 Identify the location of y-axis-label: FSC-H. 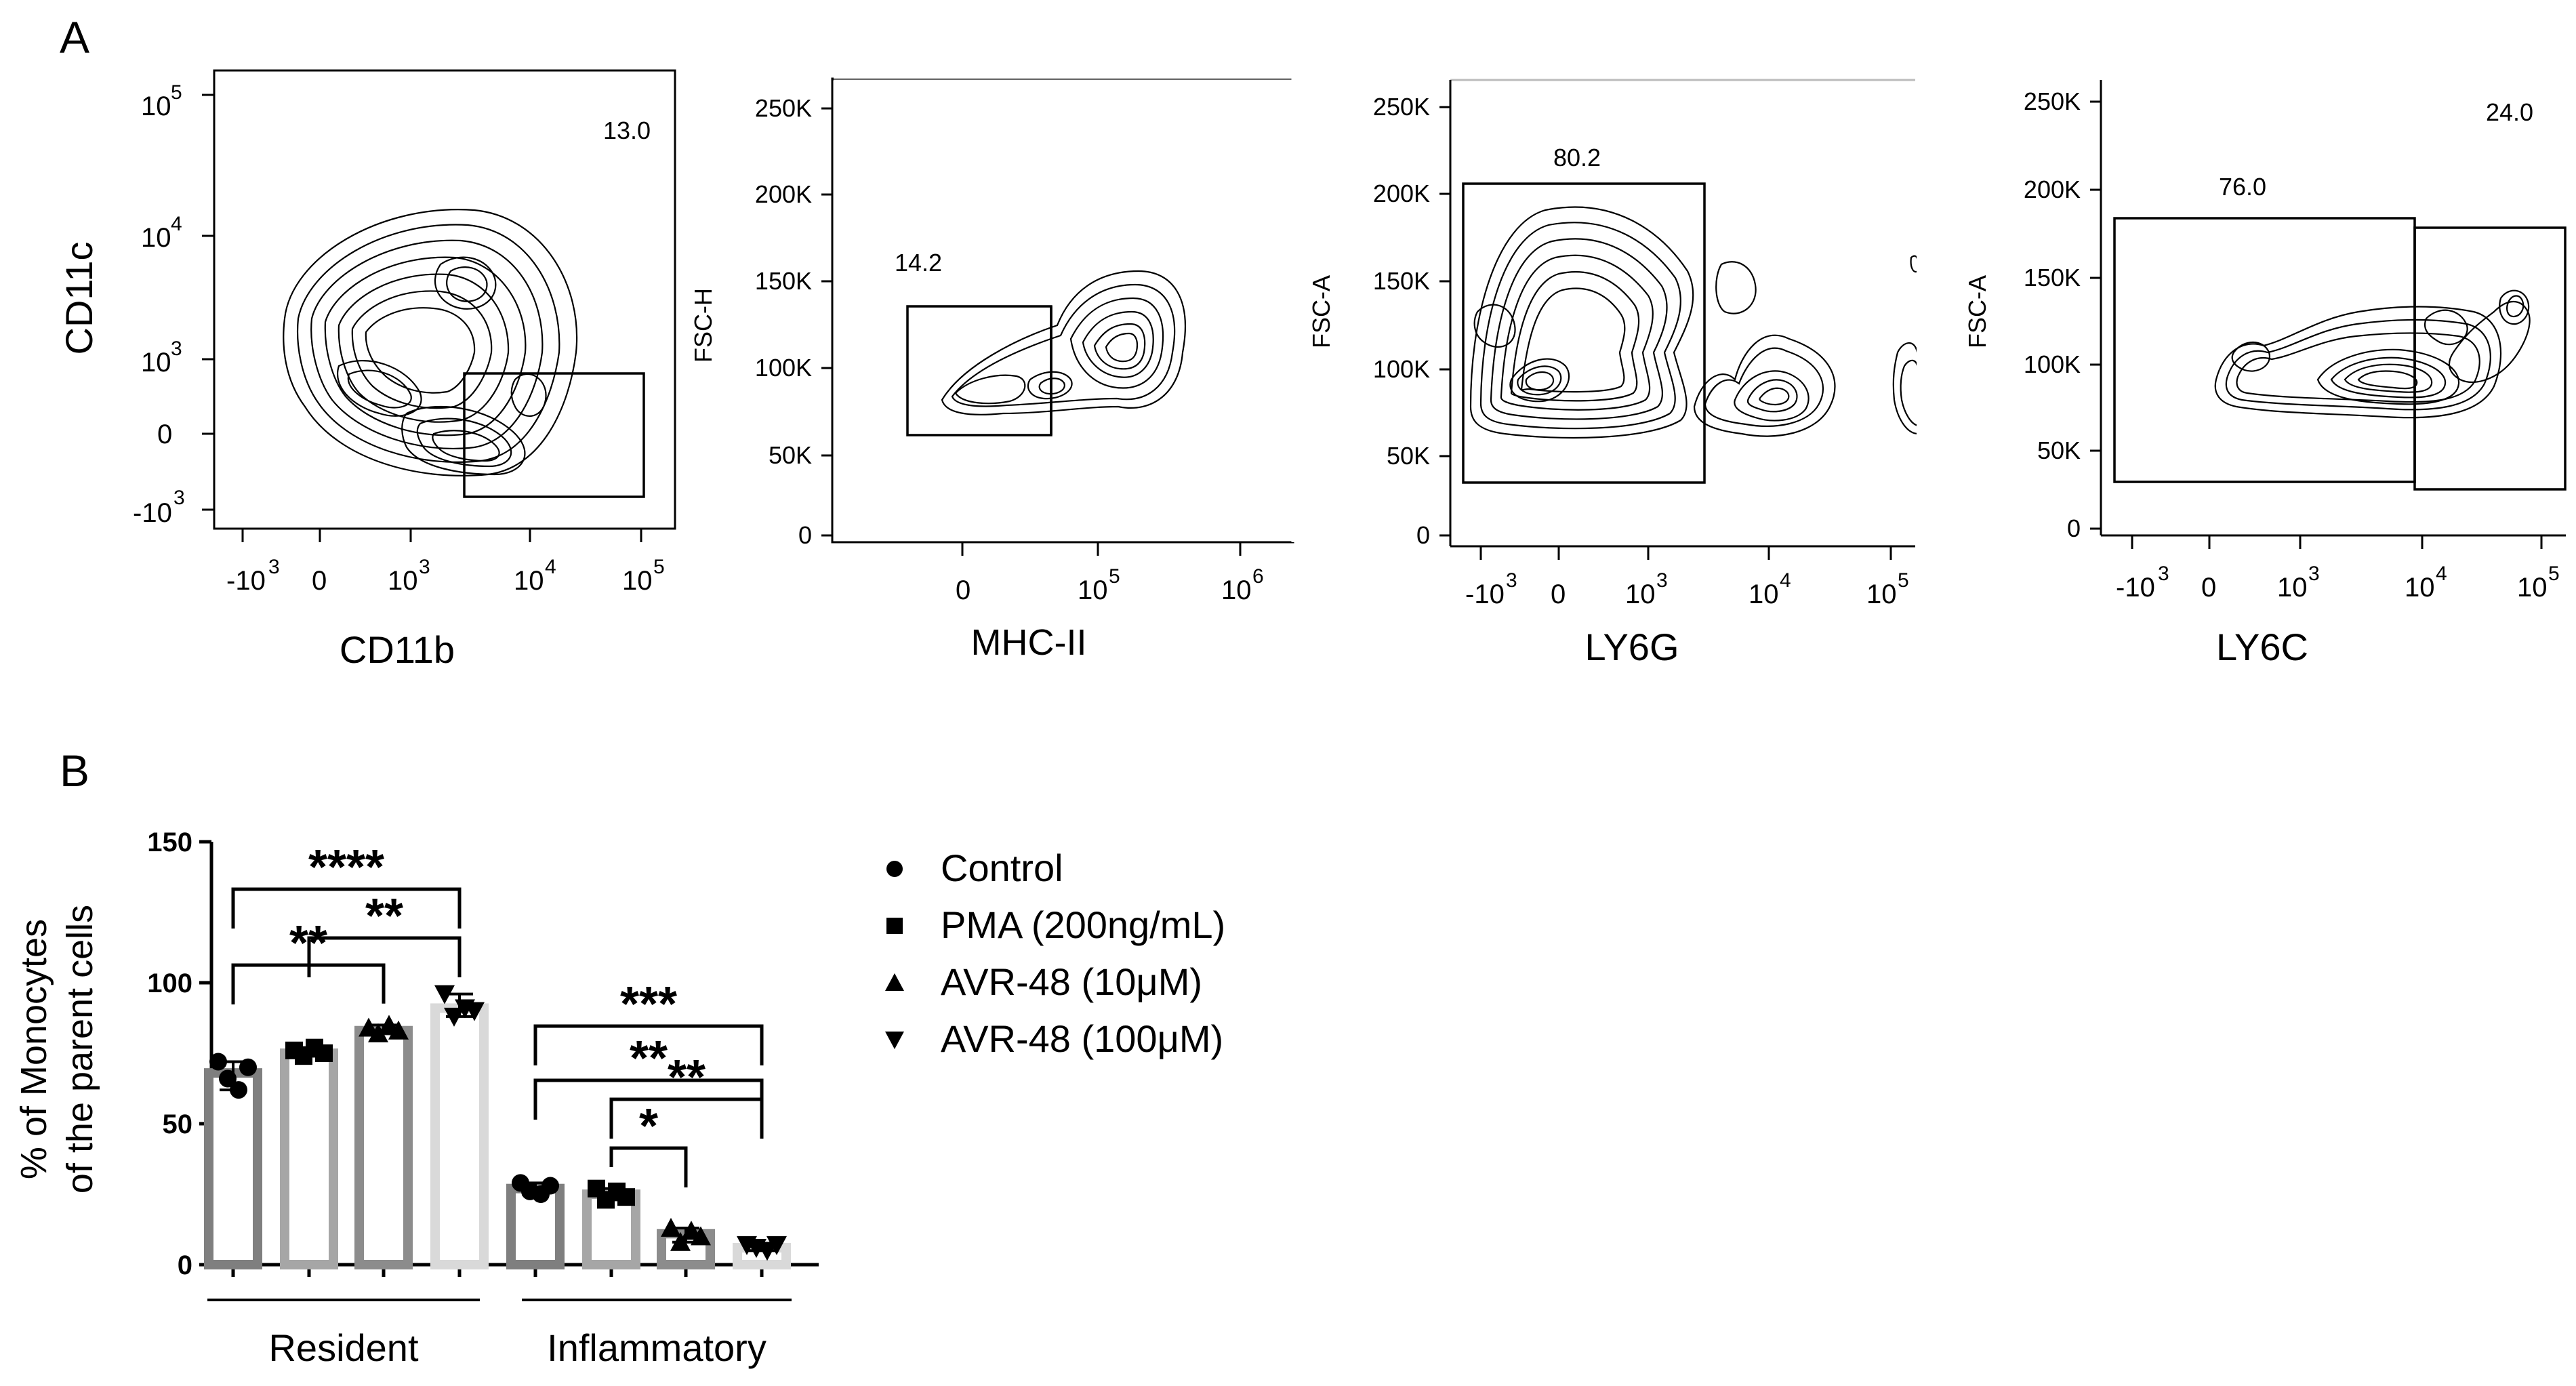
(703, 325).